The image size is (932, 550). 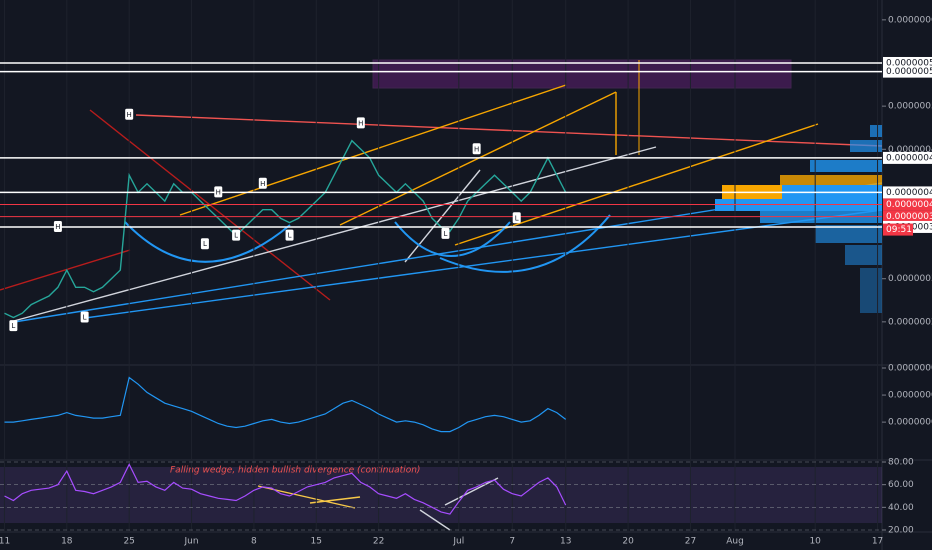 I want to click on countdown-badge, so click(x=898, y=229).